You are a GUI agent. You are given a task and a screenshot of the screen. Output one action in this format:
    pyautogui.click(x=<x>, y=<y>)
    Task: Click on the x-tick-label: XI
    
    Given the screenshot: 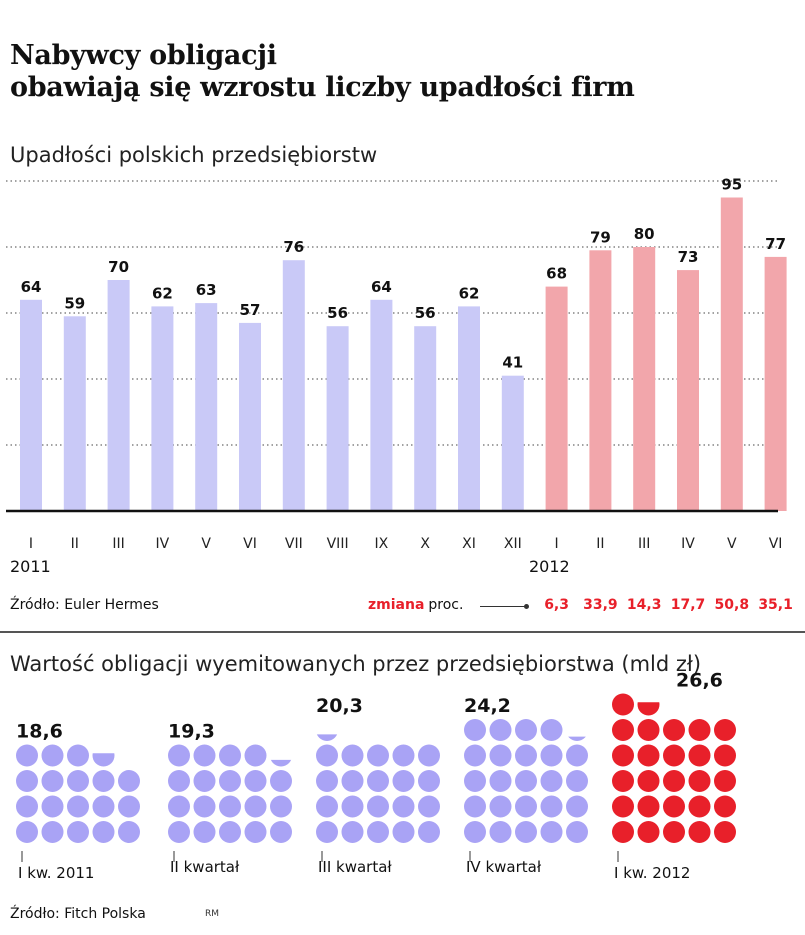 What is the action you would take?
    pyautogui.click(x=469, y=544)
    